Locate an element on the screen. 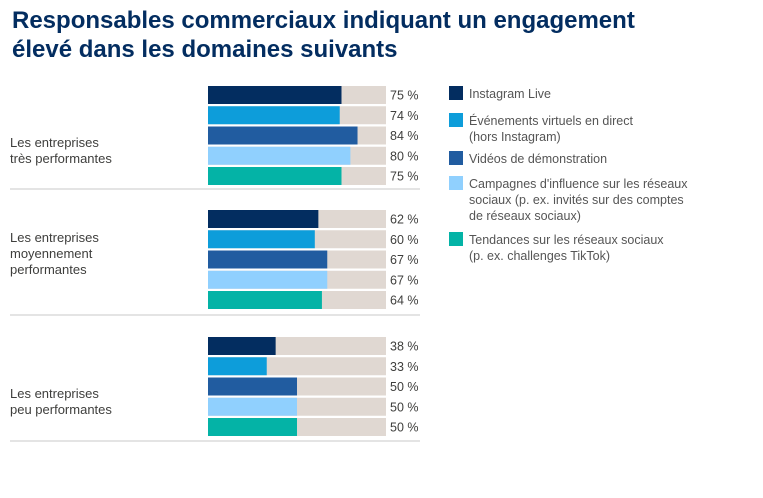 Image resolution: width=763 pixels, height=498 pixels. data-label: 33 % is located at coordinates (404, 367).